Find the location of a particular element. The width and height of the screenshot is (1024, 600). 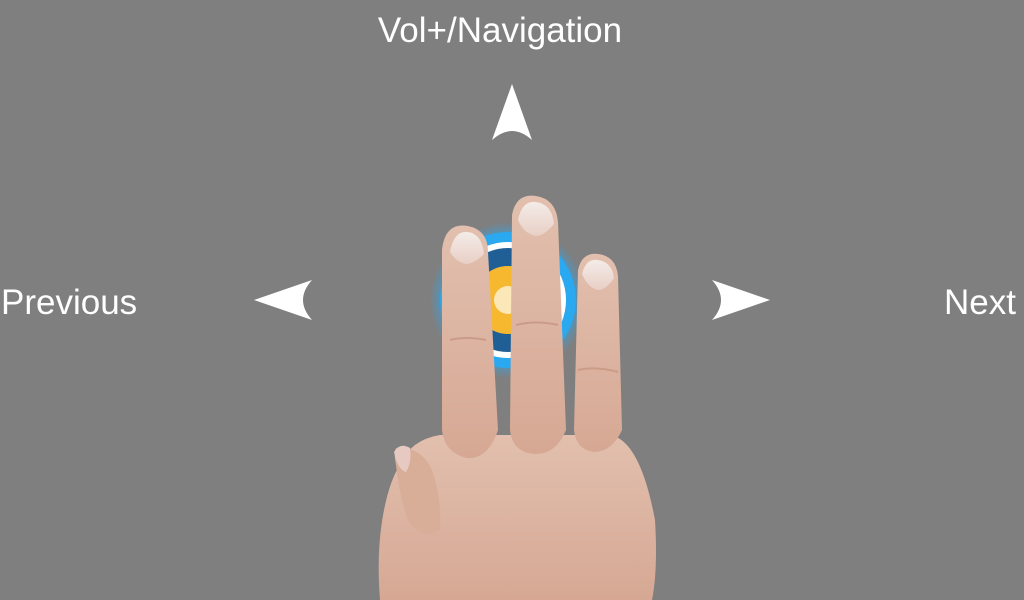

swipe-right-label: Next is located at coordinates (980, 302).